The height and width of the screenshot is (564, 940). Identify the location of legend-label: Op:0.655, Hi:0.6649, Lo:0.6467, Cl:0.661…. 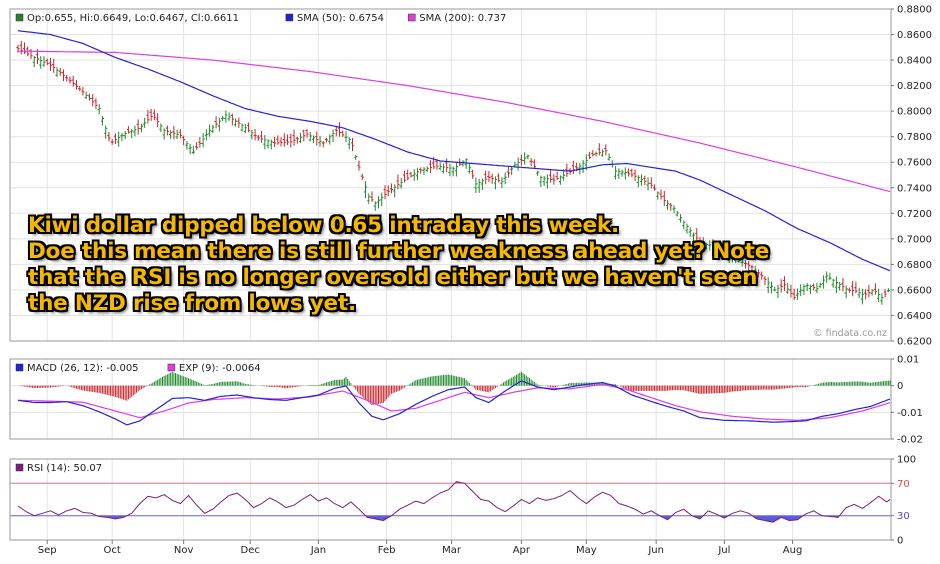
(133, 18).